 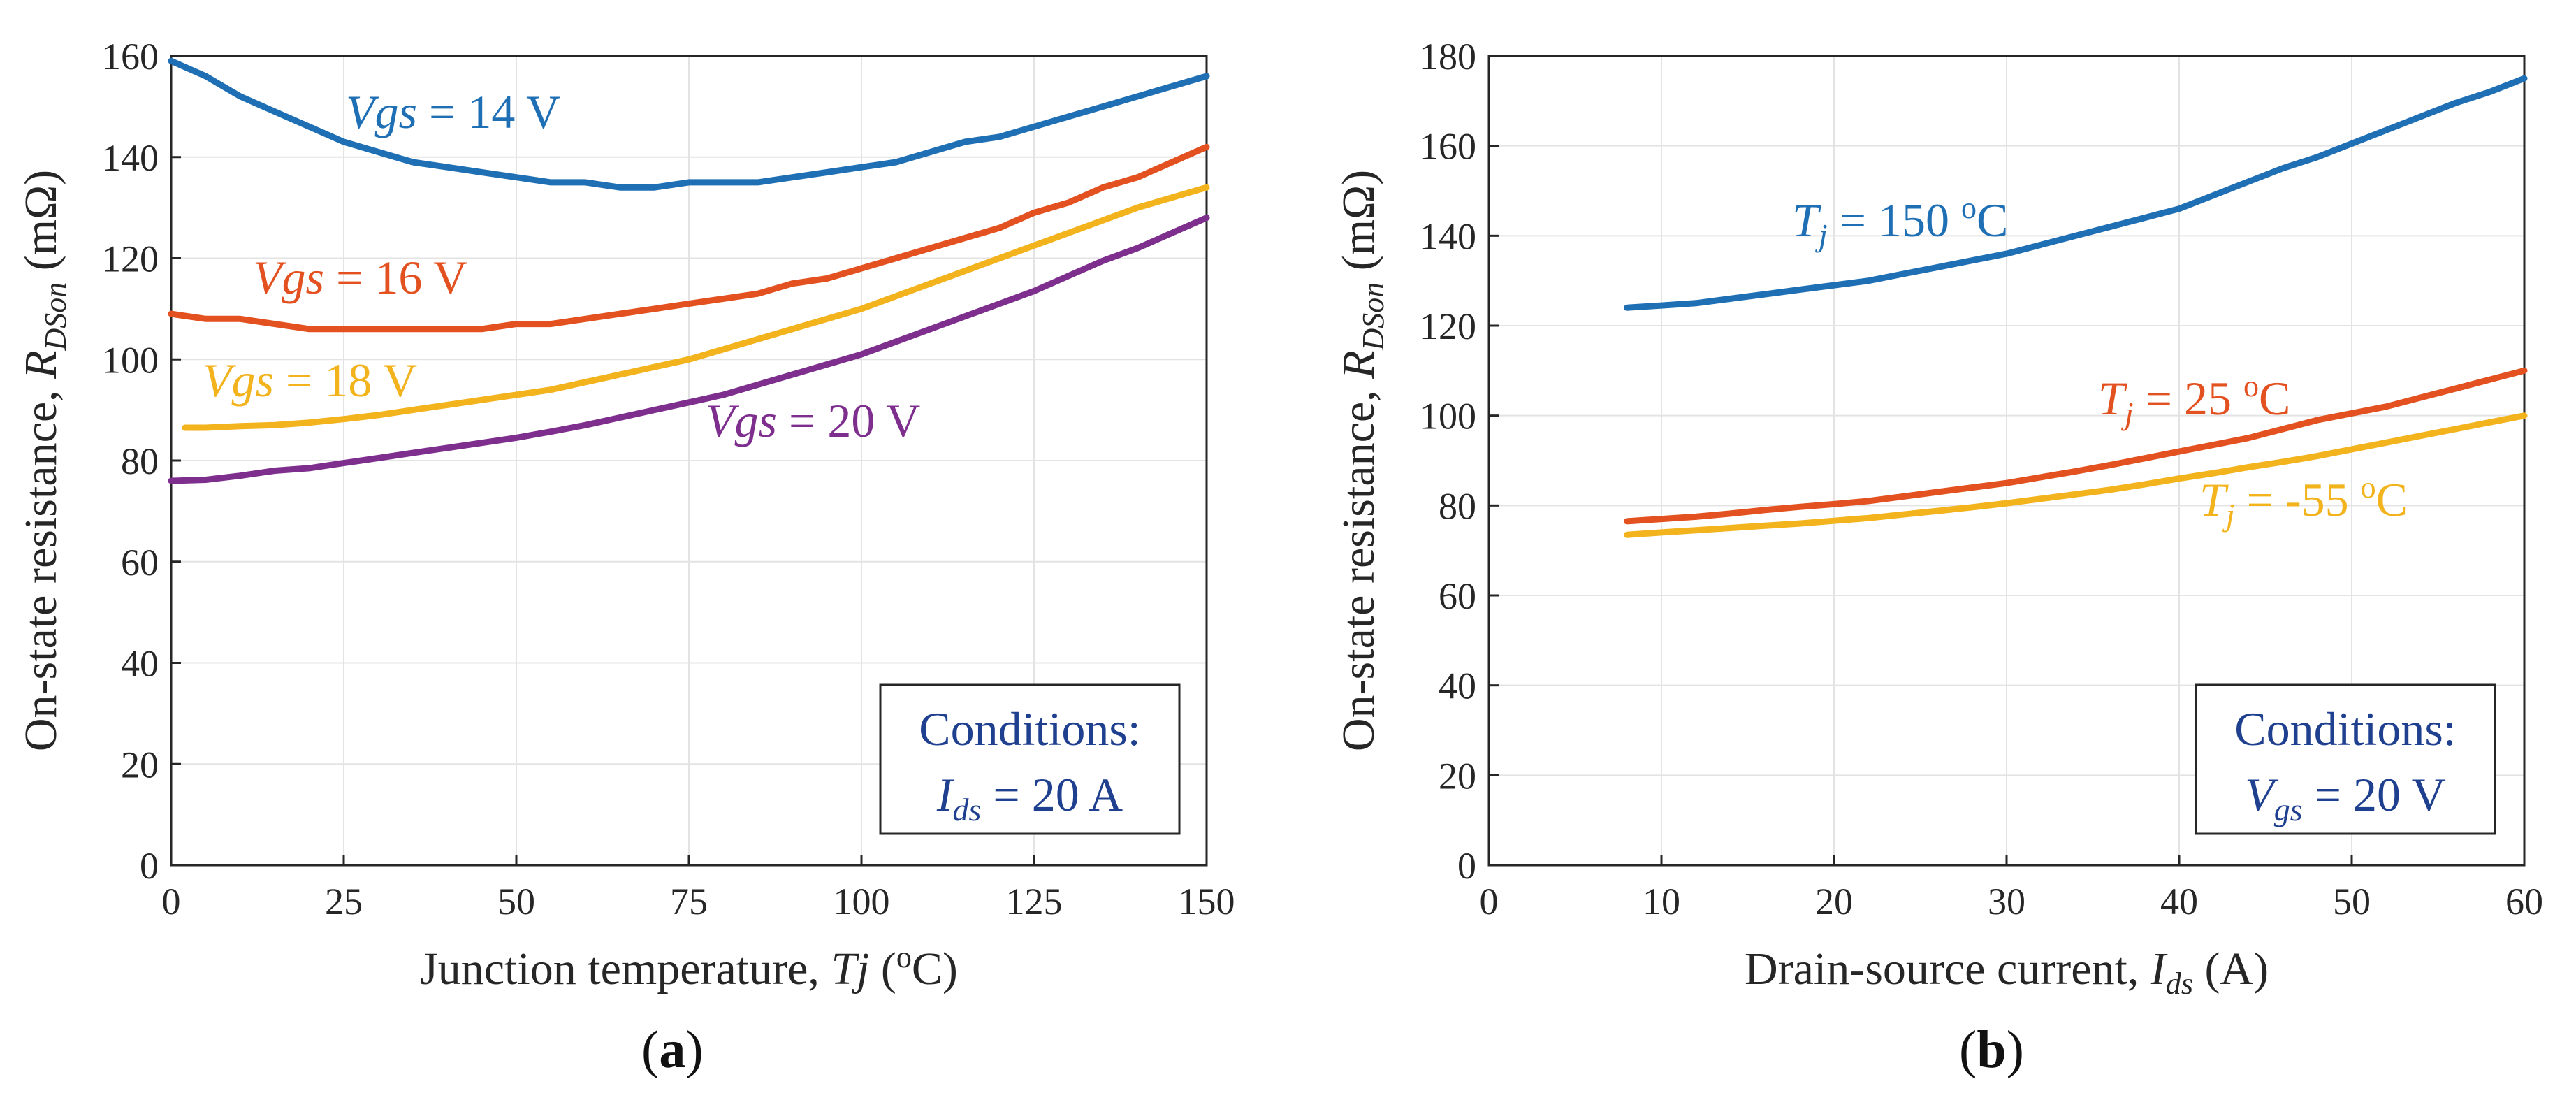 I want to click on label-tj-25-end: C, so click(x=2274, y=399).